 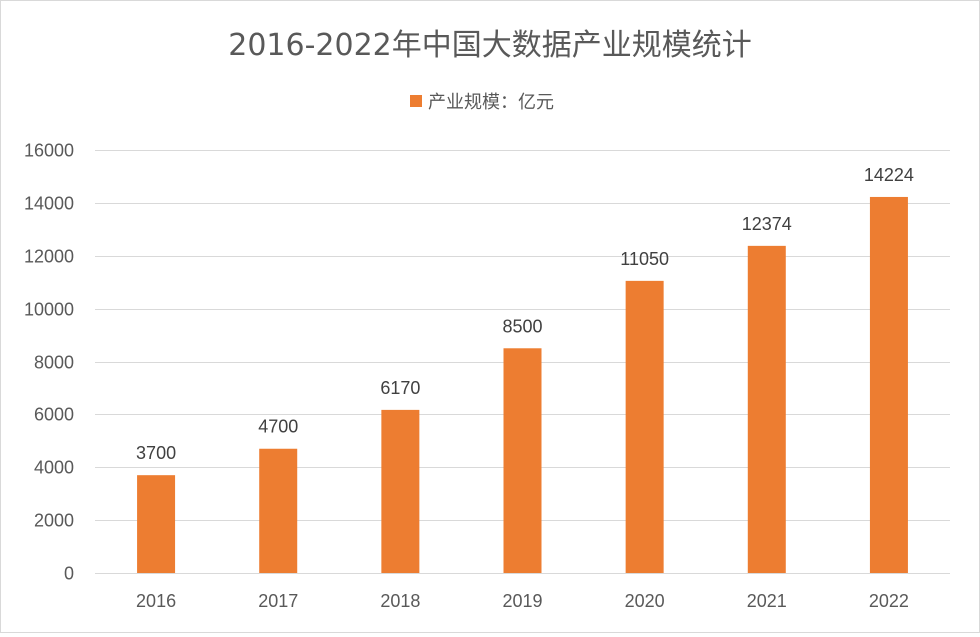 I want to click on x-axis-tick-labels: 2016 2017 2018 2019 2020 2021 2022, so click(x=522, y=601).